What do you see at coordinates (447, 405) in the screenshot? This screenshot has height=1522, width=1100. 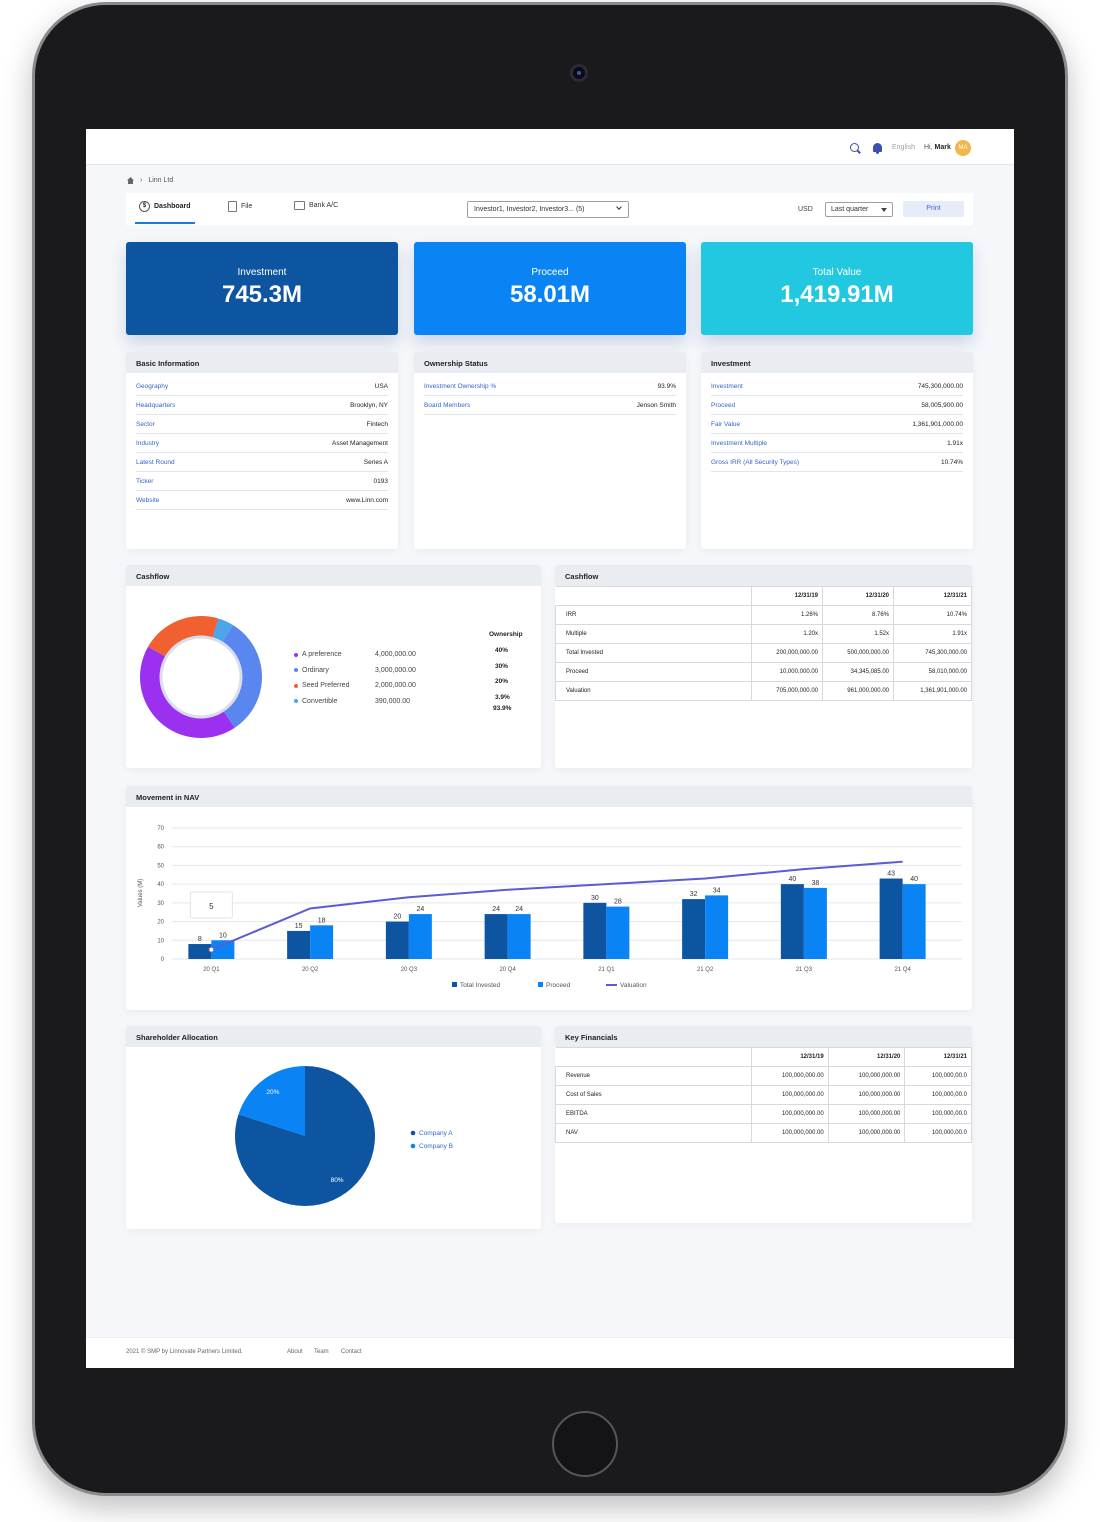 I see `info-key: Board Members` at bounding box center [447, 405].